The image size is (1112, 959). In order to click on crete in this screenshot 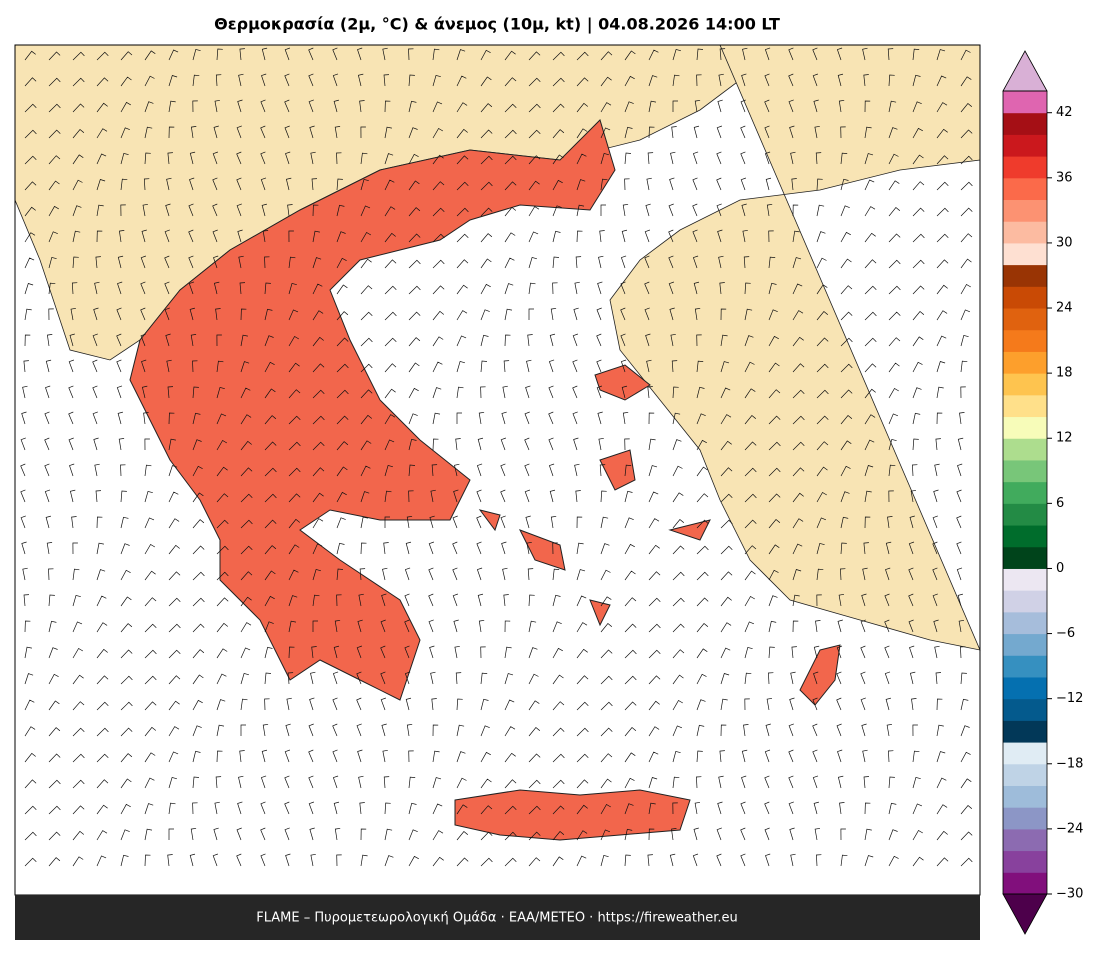, I will do `click(572, 815)`.